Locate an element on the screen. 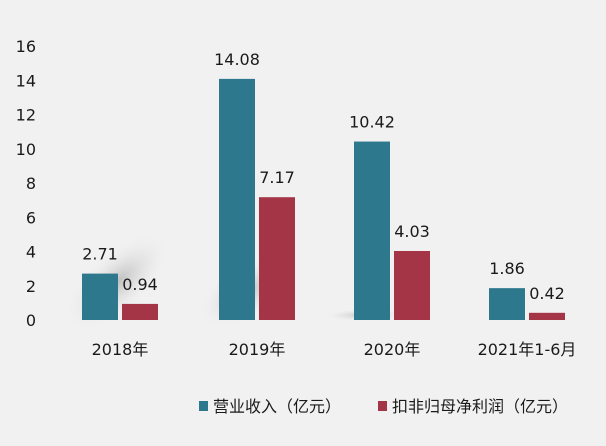  data-label-net-profit: 7.17 is located at coordinates (277, 177).